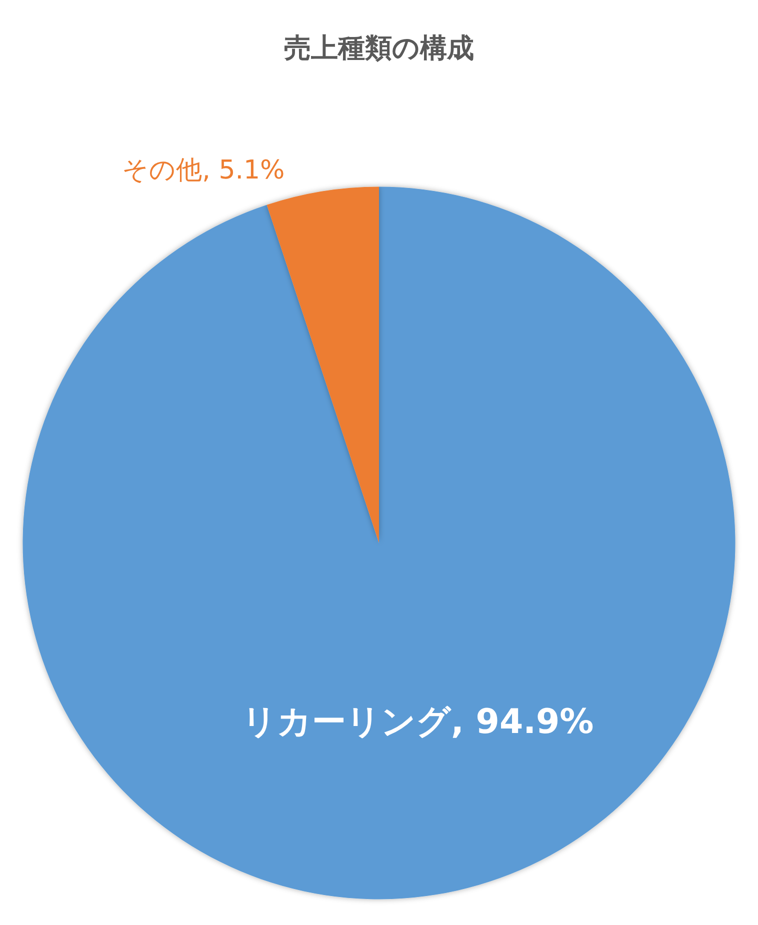  What do you see at coordinates (347, 722) in the screenshot?
I see `slice-label: リカーリング` at bounding box center [347, 722].